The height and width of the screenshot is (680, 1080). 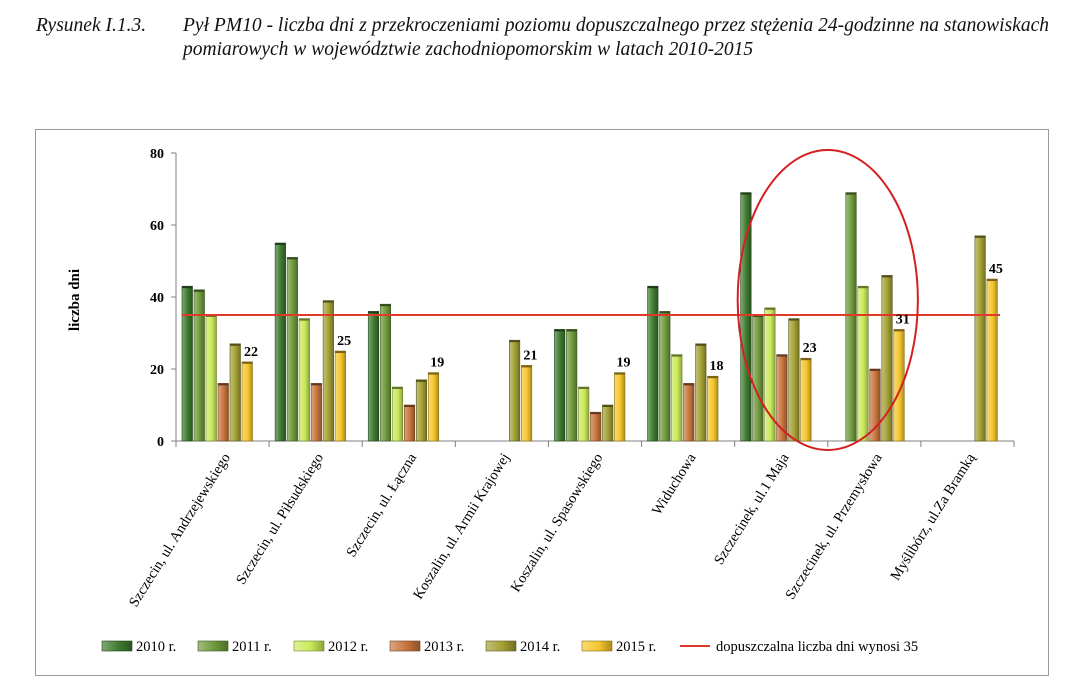 I want to click on category-label: Koszalin, ul. Spasowskiego, so click(x=557, y=523).